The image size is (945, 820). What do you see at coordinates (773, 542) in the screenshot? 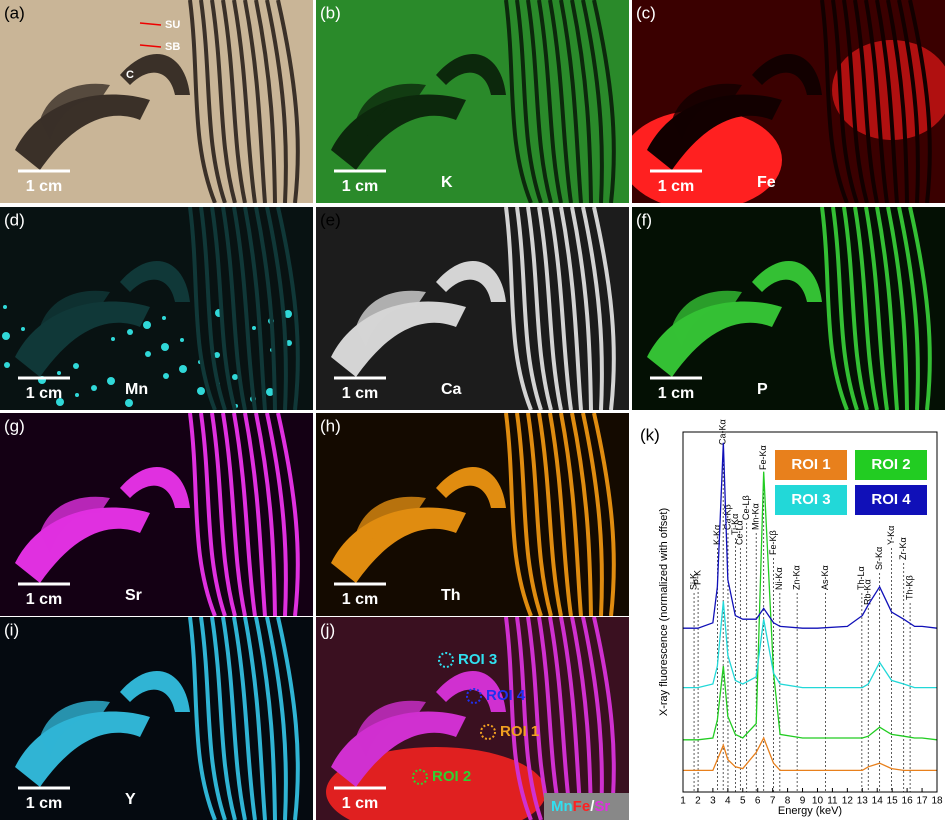
I see `peak-label: Fe-Kβ` at bounding box center [773, 542].